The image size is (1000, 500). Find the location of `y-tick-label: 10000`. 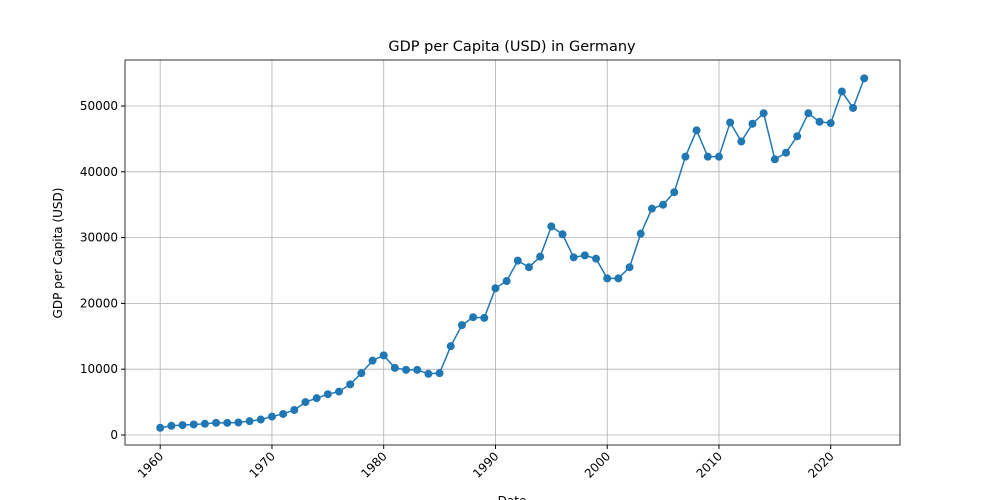

y-tick-label: 10000 is located at coordinates (99, 369).